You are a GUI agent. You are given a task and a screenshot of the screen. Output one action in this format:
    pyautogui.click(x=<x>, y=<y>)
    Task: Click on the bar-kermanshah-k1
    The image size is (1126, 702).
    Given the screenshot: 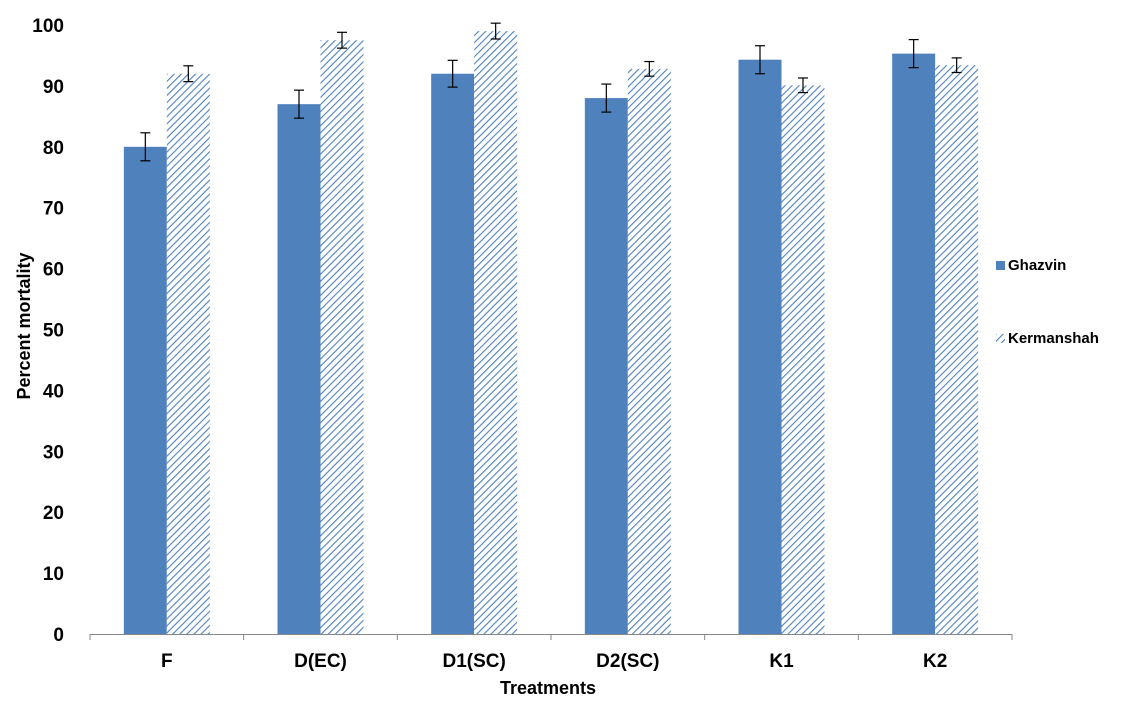 What is the action you would take?
    pyautogui.click(x=803, y=359)
    